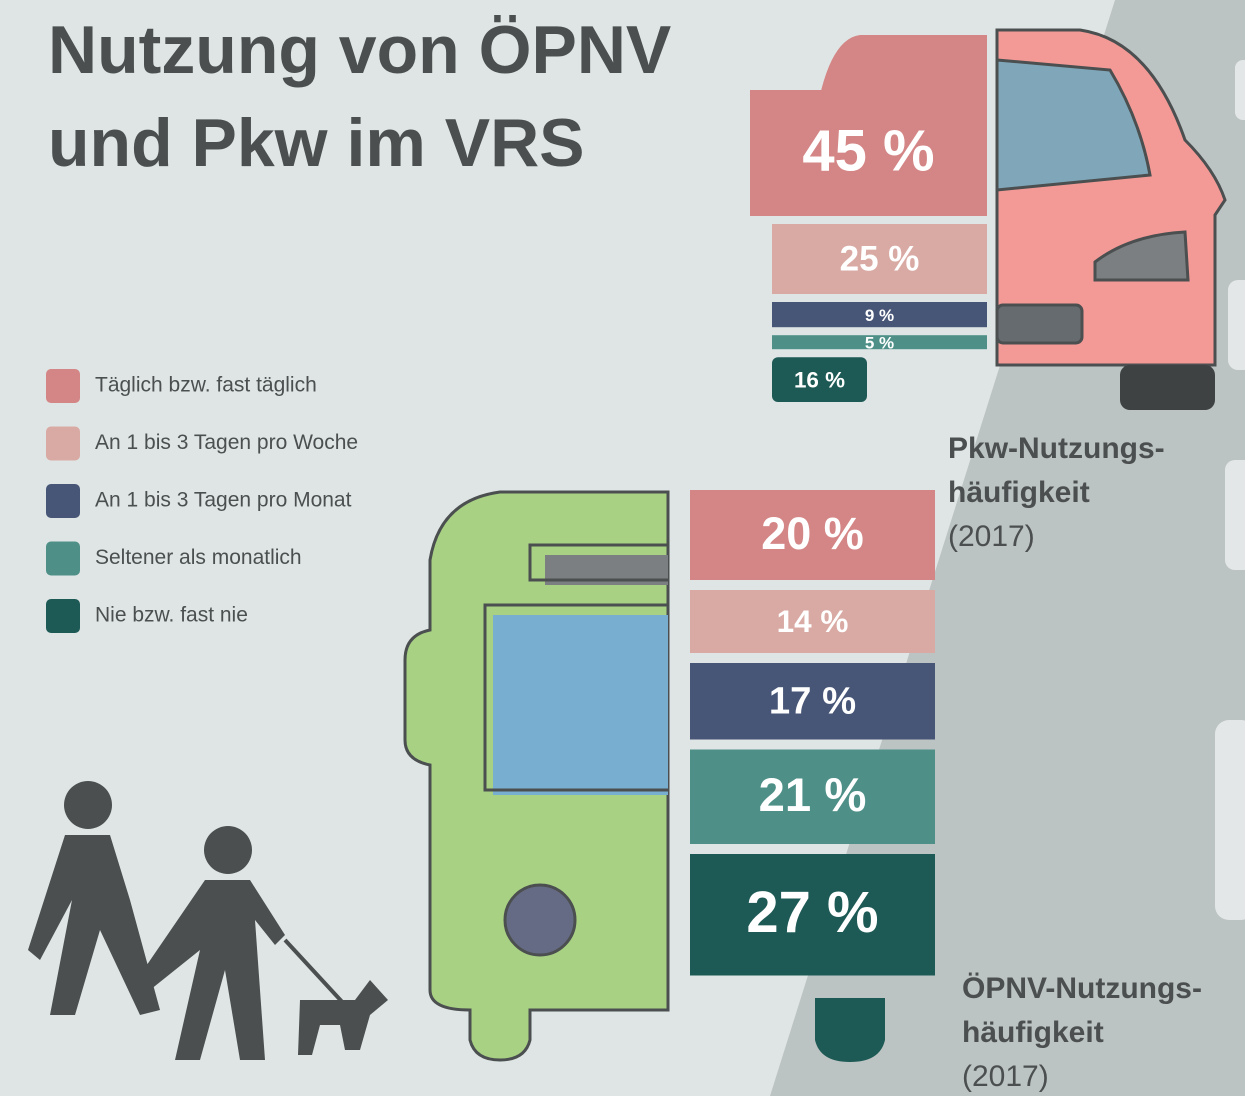 This screenshot has width=1245, height=1096. I want to click on pedestrians, so click(208, 920).